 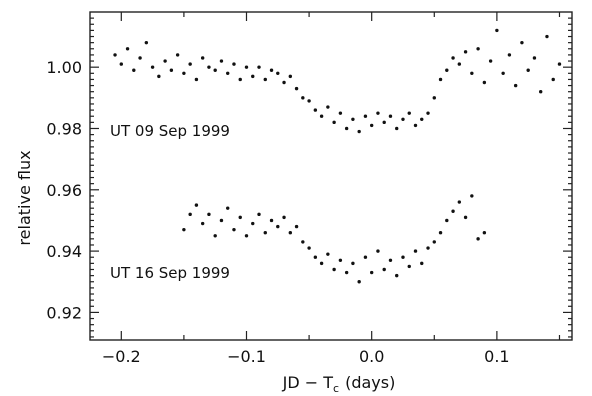 What do you see at coordinates (64, 128) in the screenshot?
I see `y-tick-label: 0.98` at bounding box center [64, 128].